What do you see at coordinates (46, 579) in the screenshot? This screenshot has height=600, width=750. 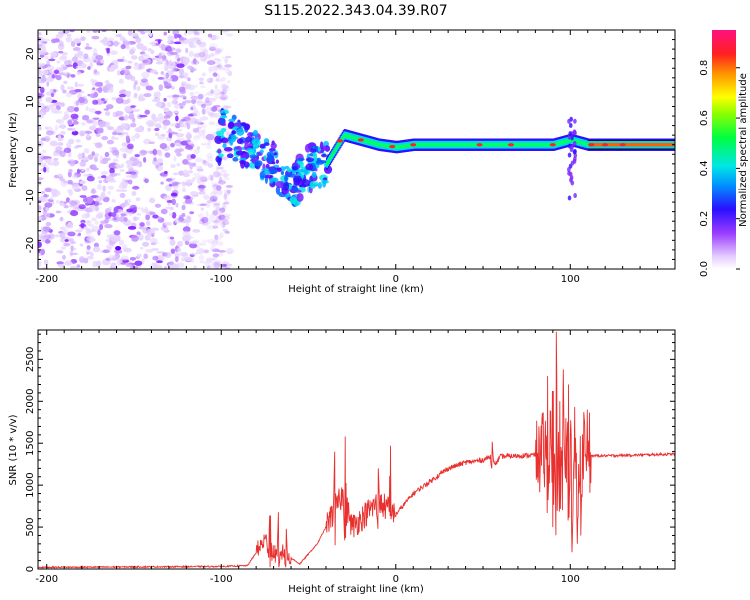 I see `snr-x-tick-label: -200` at bounding box center [46, 579].